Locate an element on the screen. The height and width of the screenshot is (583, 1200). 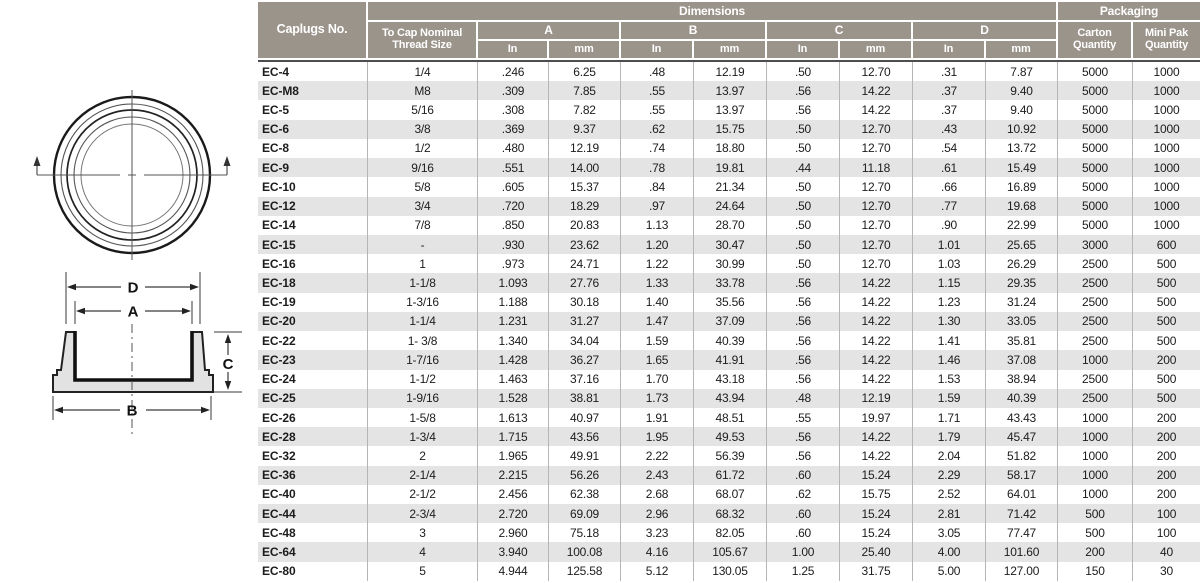
cell-d-in: .66 is located at coordinates (949, 187).